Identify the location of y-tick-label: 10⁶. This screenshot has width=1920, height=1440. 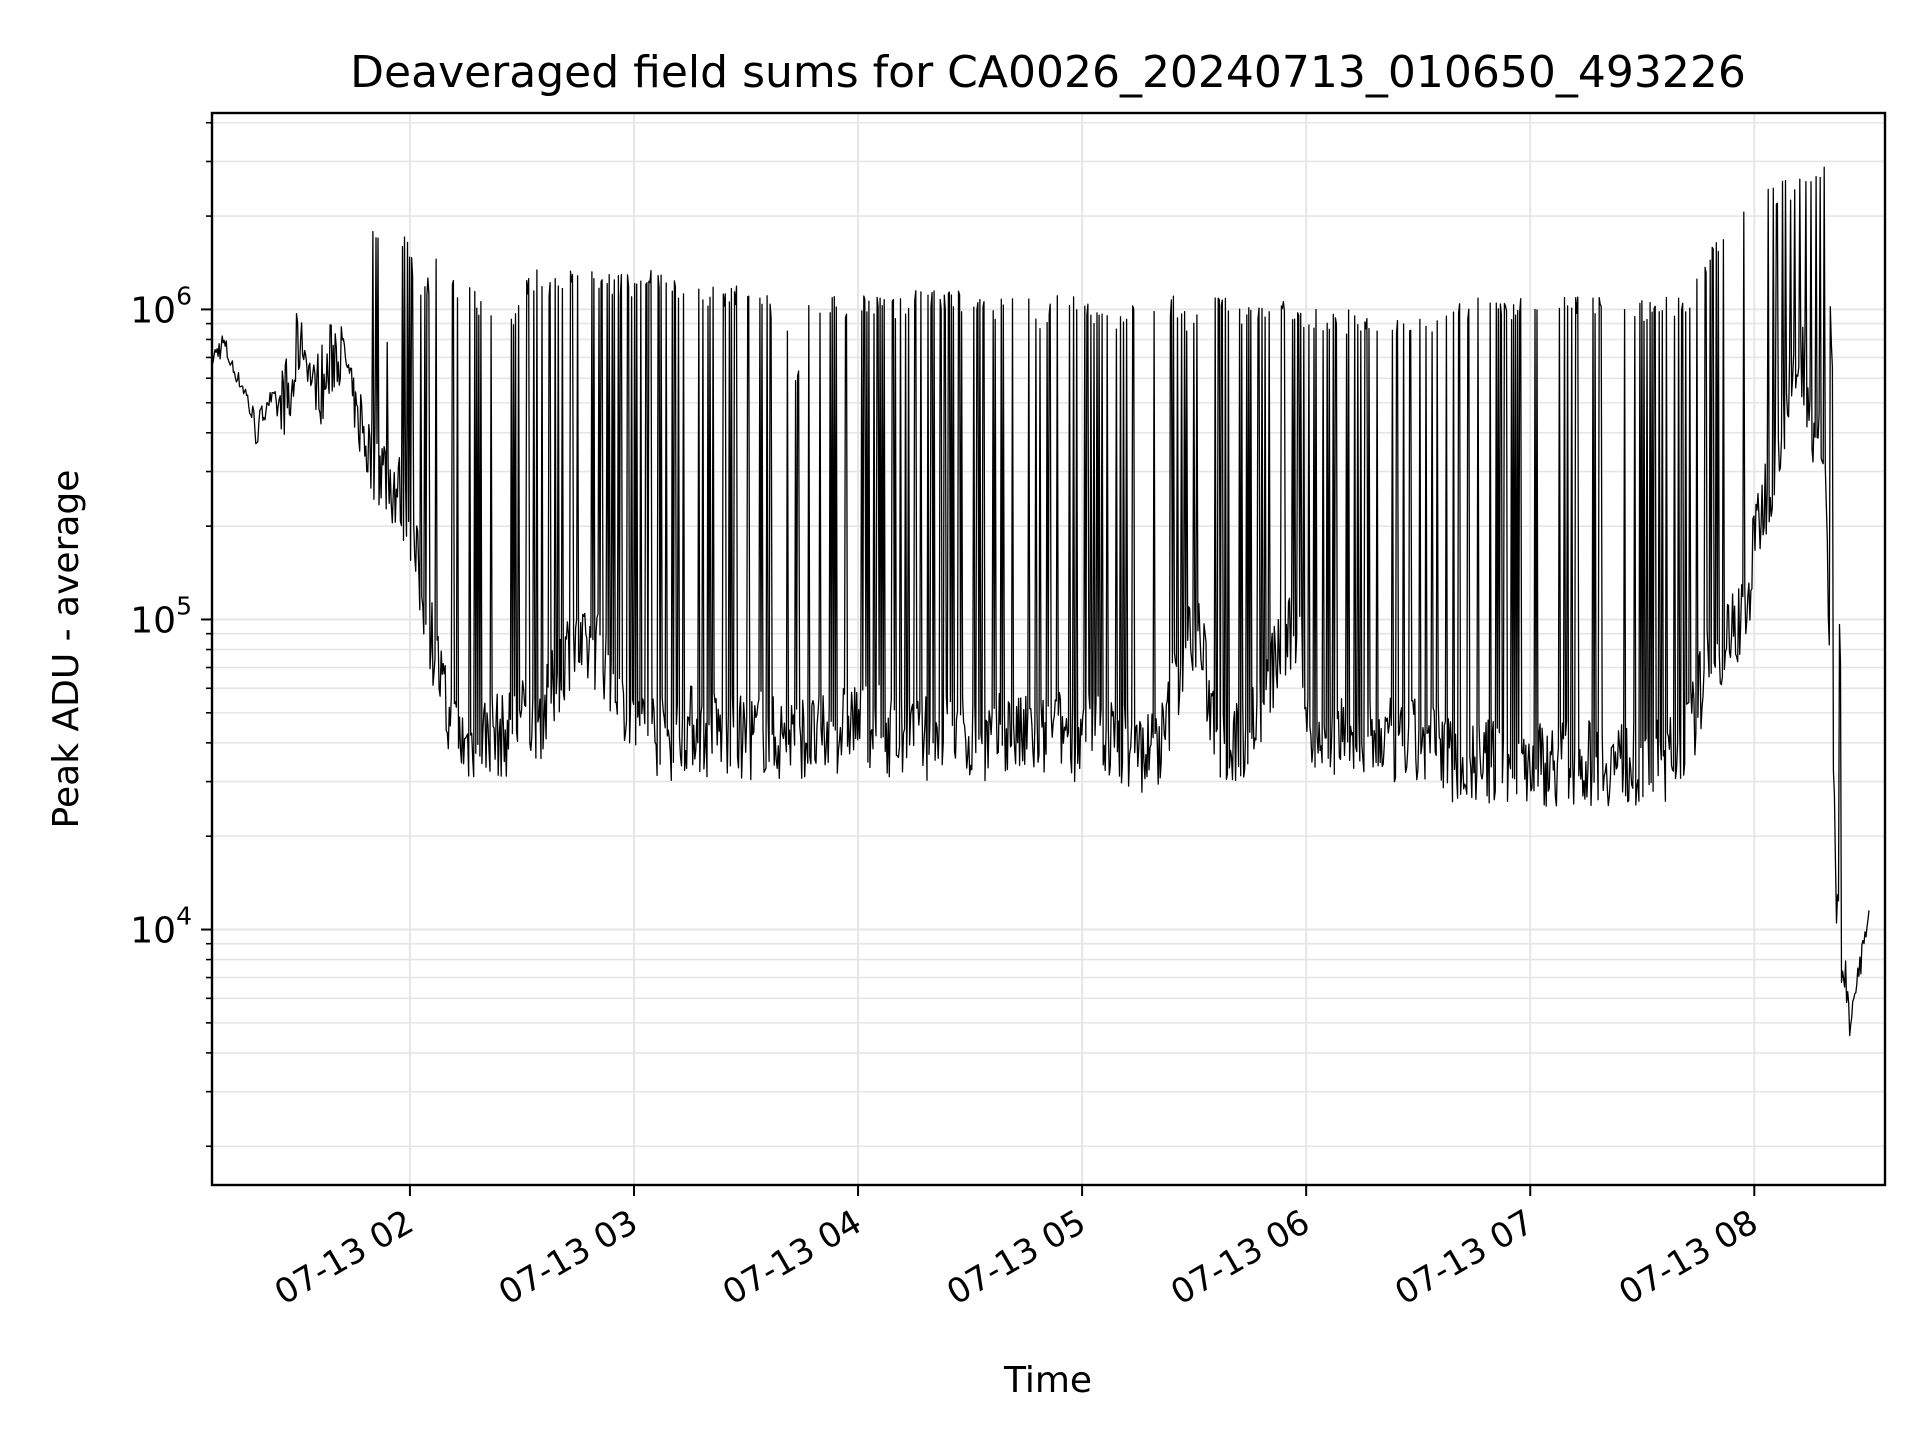
(161, 306).